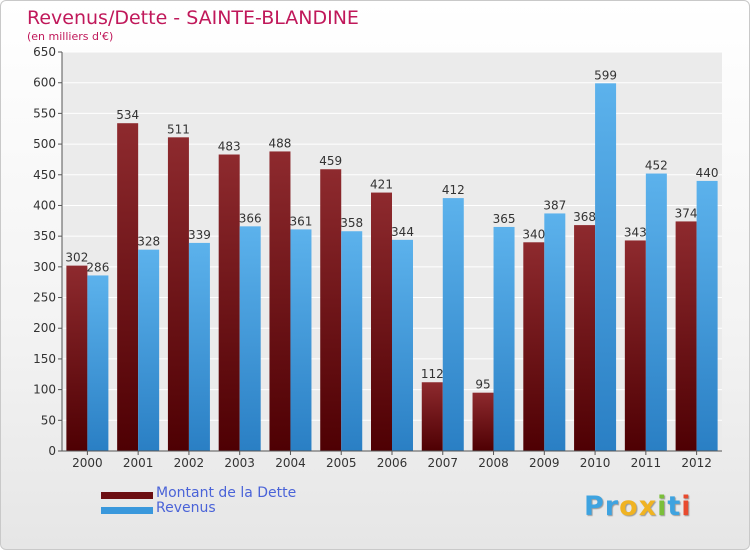 The height and width of the screenshot is (550, 750). Describe the element at coordinates (629, 506) in the screenshot. I see `logo-letter: o` at that location.